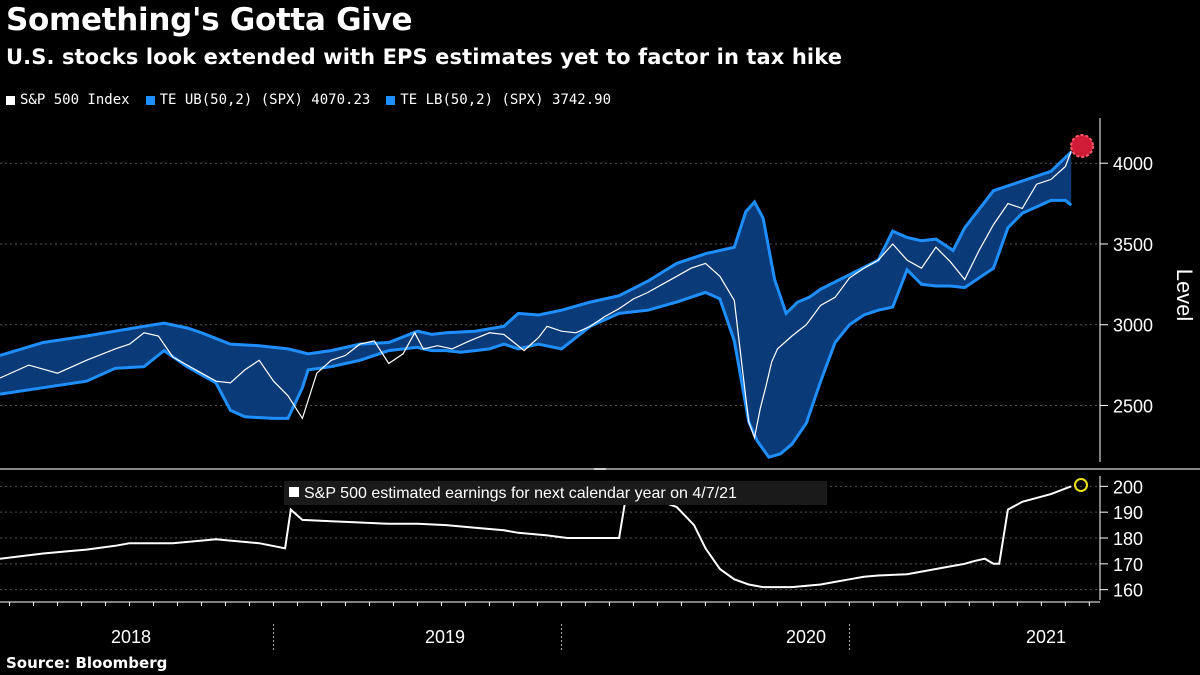 This screenshot has height=675, width=1200. I want to click on legend-item-lower-band: TE LB(50,2) (SPX) 3742.90, so click(498, 100).